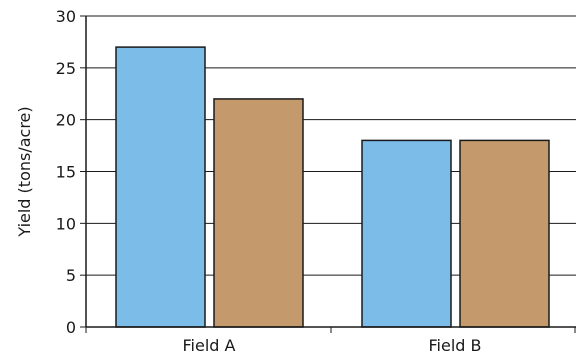  What do you see at coordinates (258, 213) in the screenshot?
I see `bar-field-a-tan` at bounding box center [258, 213].